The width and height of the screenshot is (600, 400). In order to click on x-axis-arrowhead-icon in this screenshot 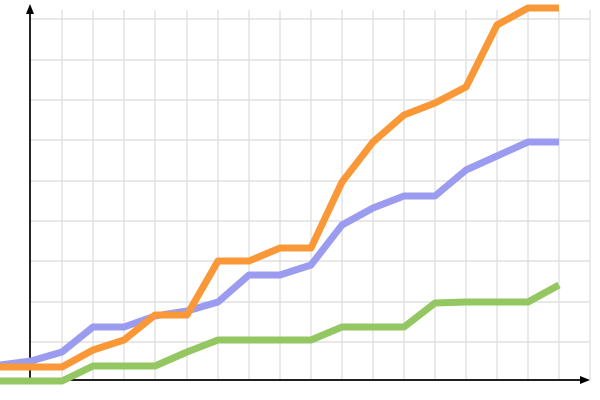, I will do `click(585, 380)`.